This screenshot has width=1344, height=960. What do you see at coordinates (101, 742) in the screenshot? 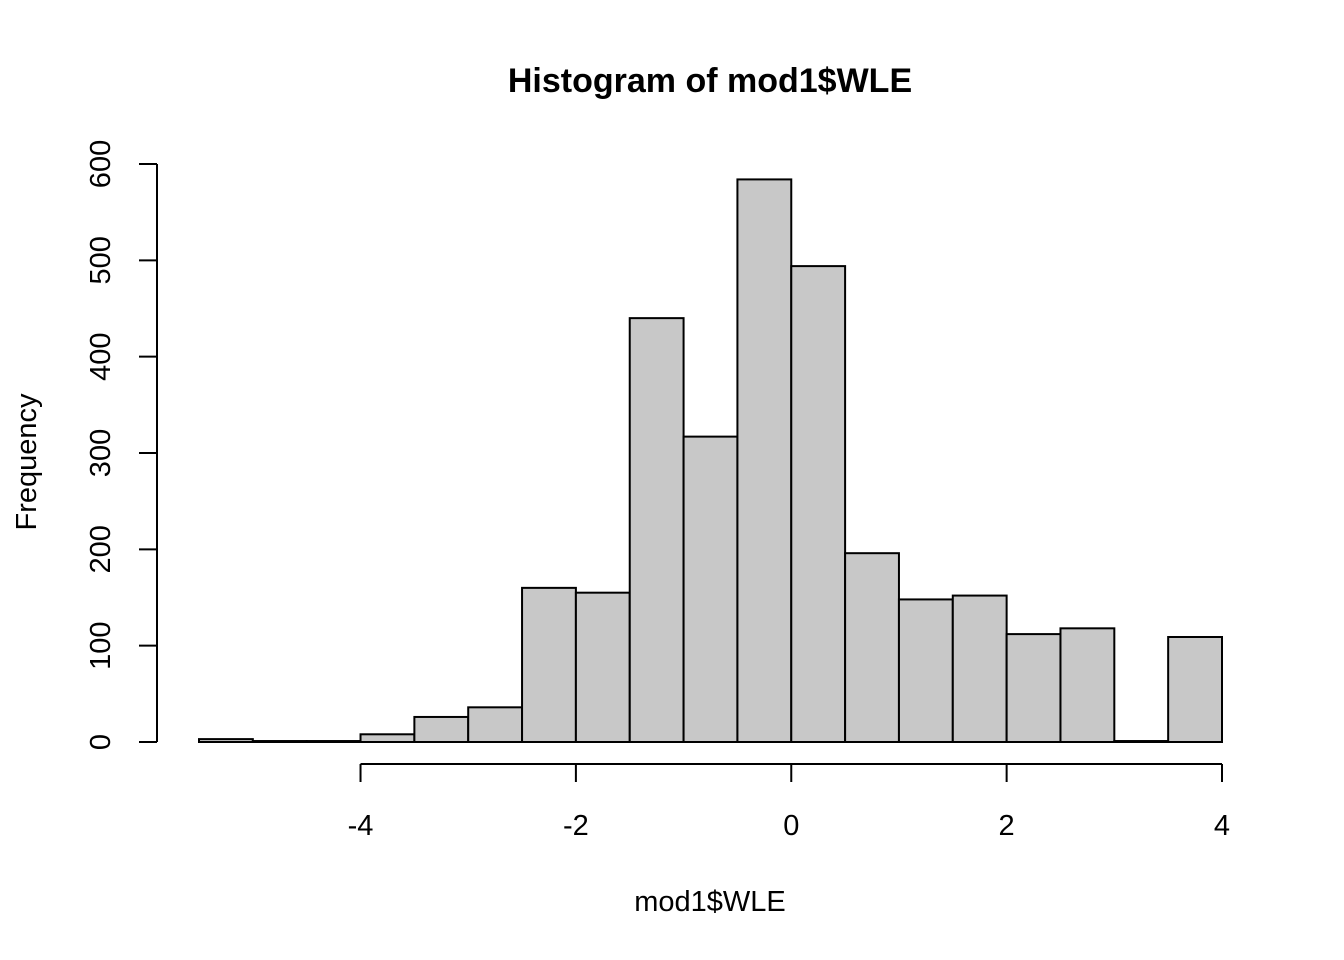
I see `y-tick-label: 0` at bounding box center [101, 742].